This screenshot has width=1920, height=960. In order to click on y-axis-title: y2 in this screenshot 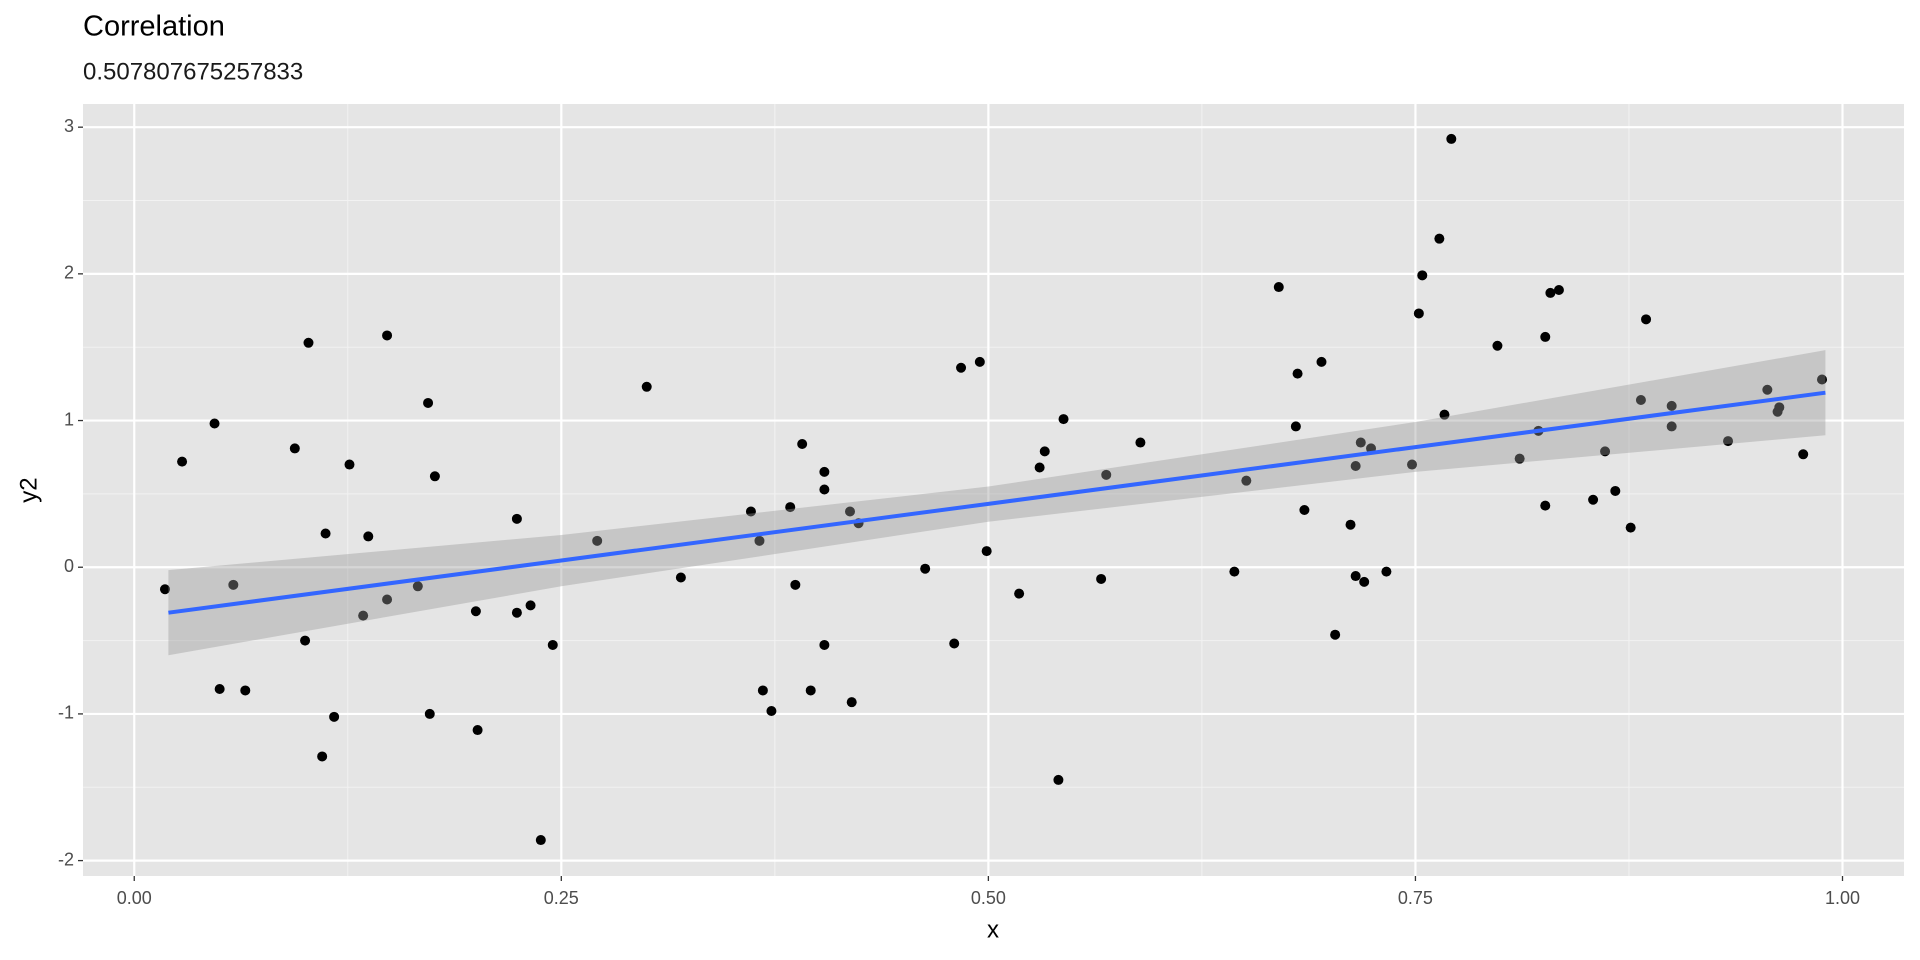, I will do `click(28, 489)`.